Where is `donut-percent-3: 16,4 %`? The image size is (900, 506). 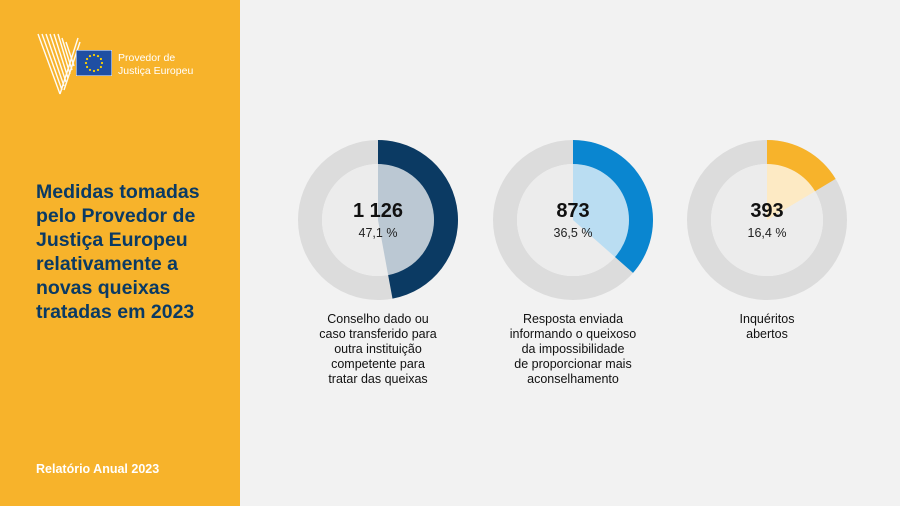 donut-percent-3: 16,4 % is located at coordinates (767, 233).